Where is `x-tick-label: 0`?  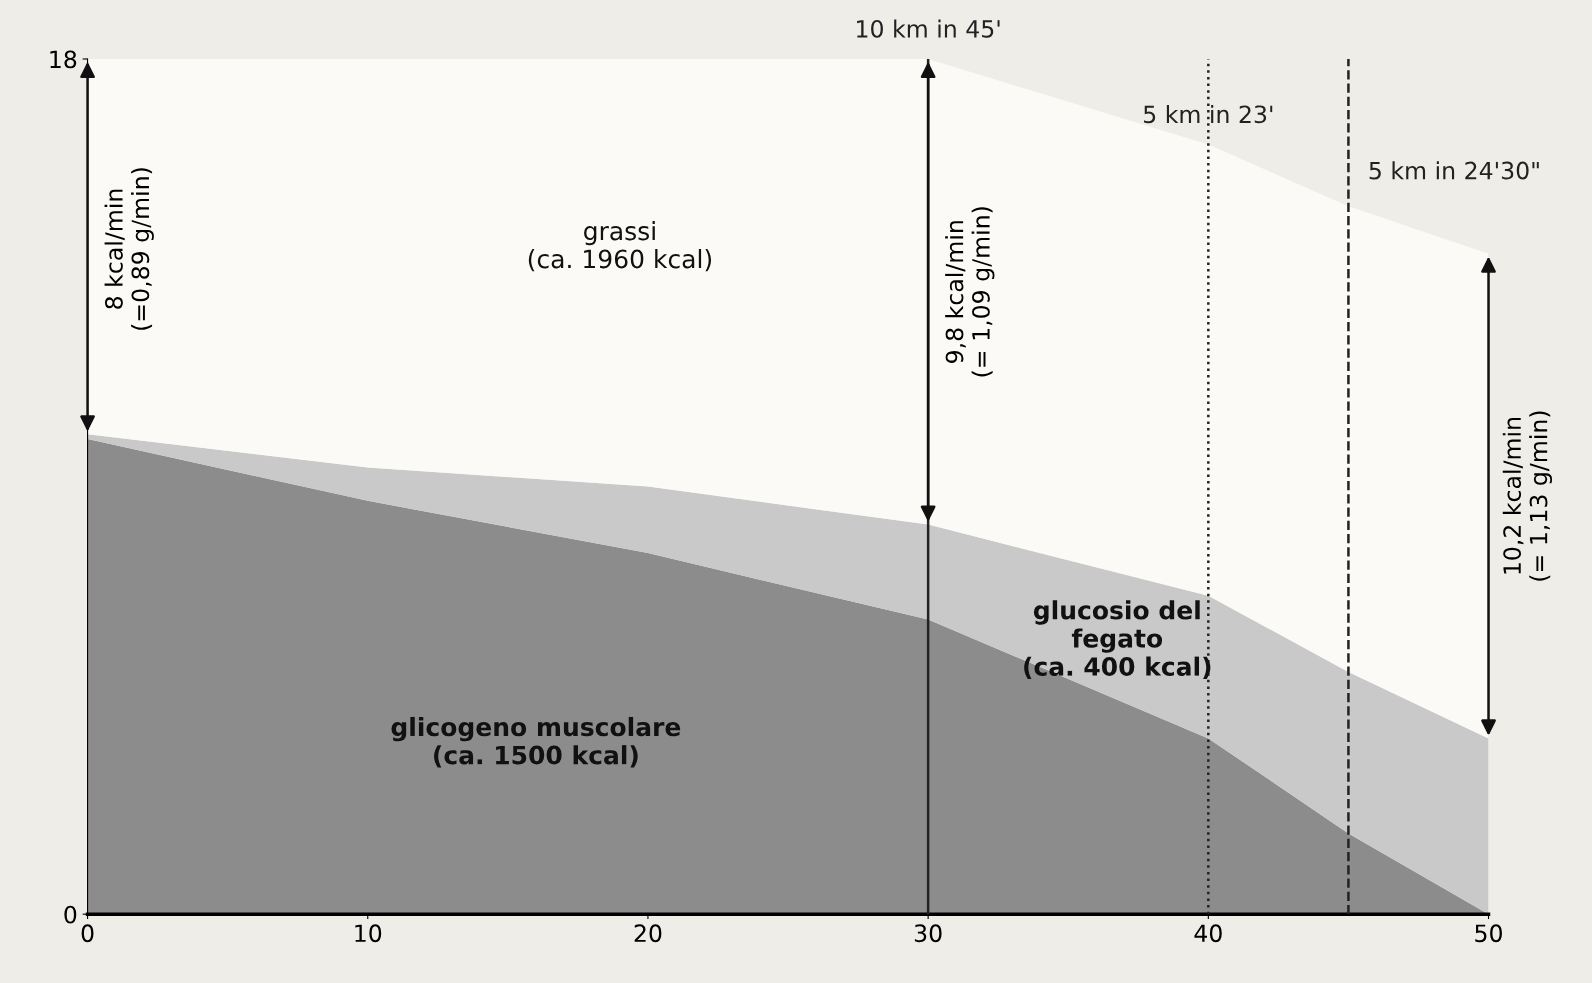
x-tick-label: 0 is located at coordinates (87, 933).